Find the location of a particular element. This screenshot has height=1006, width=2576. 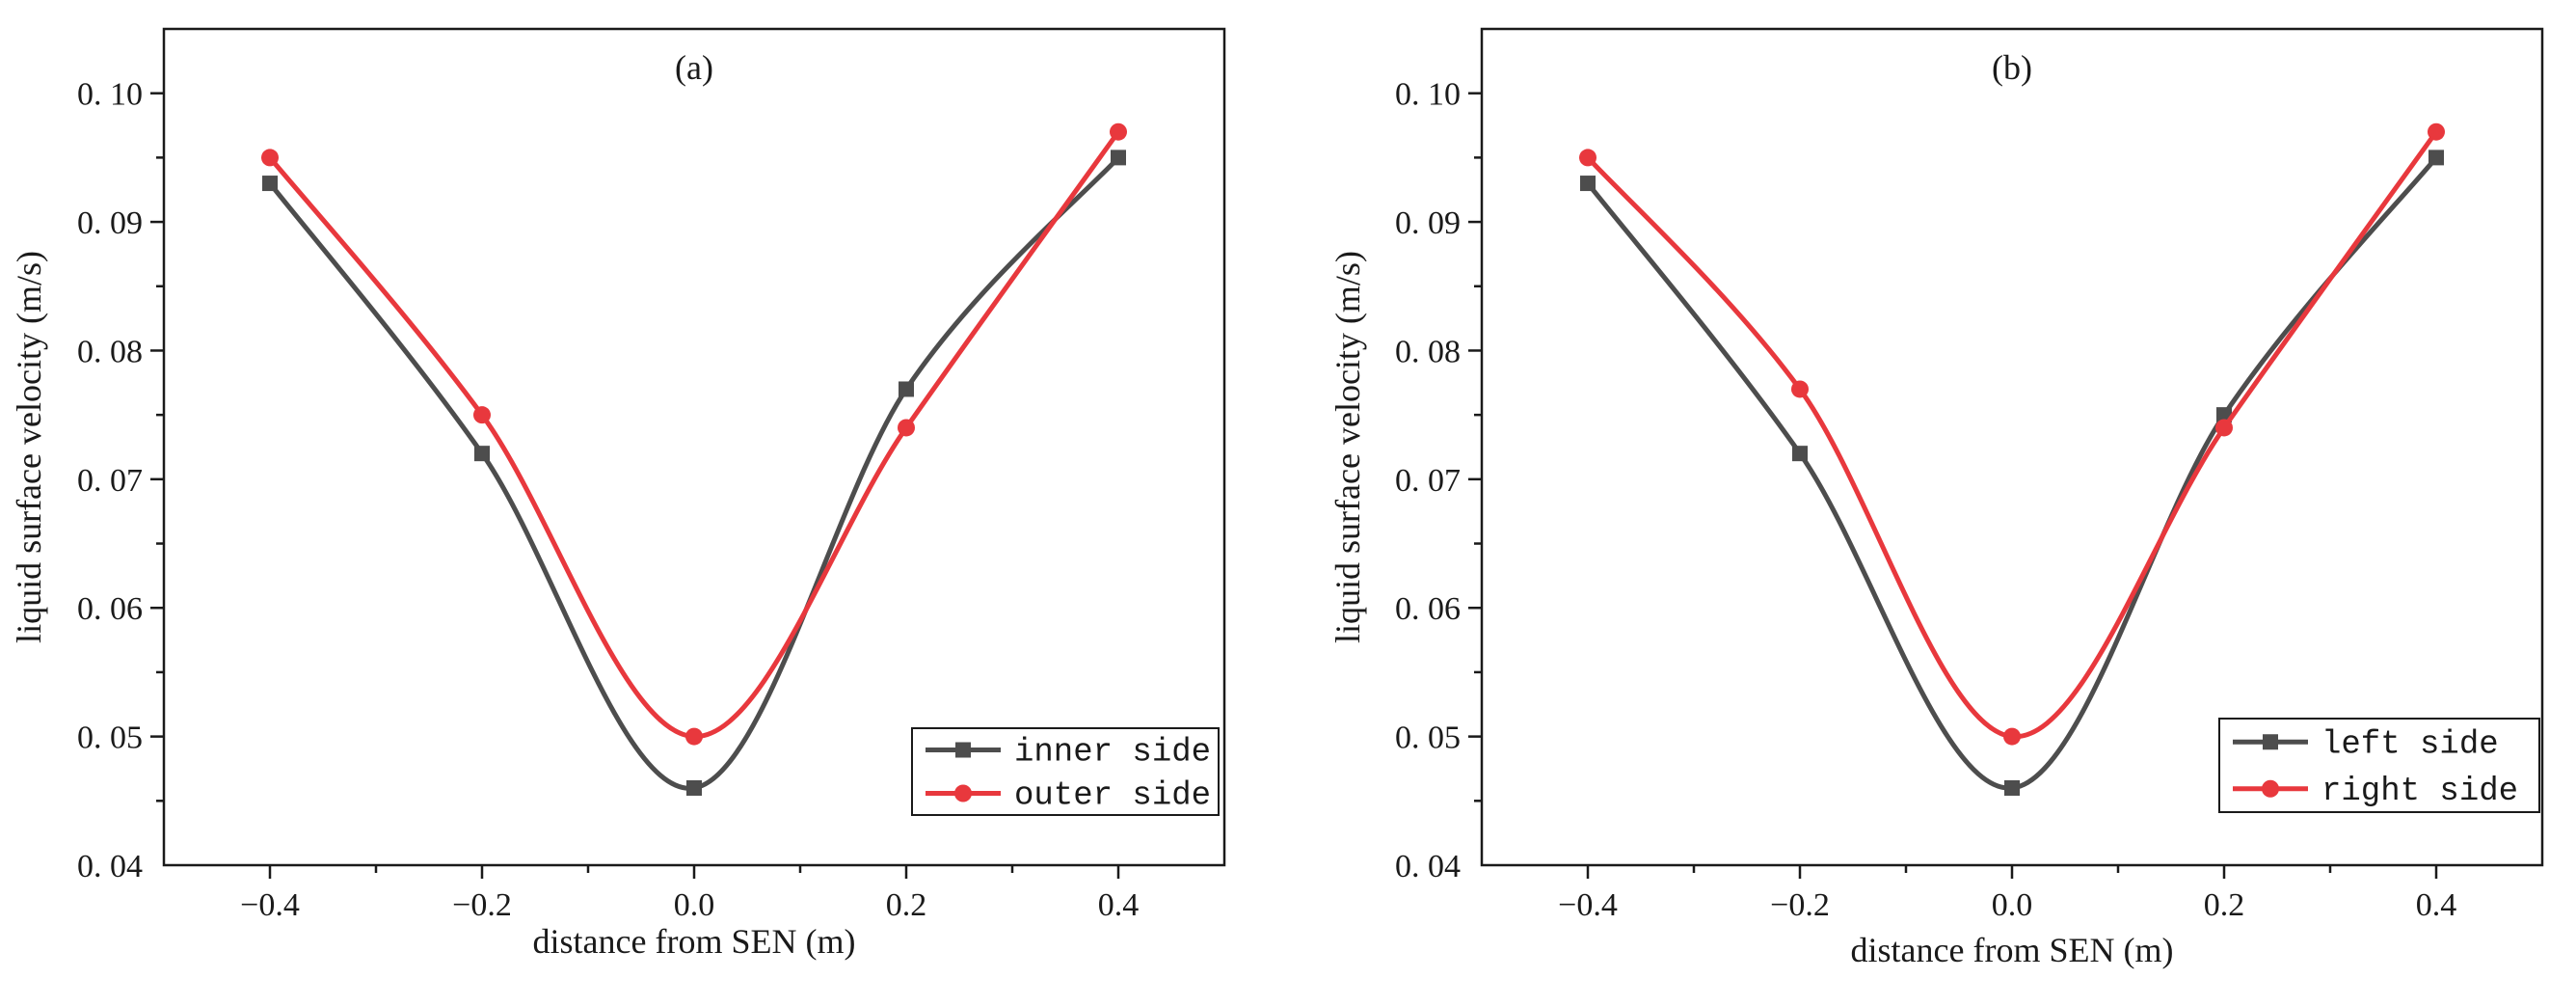

legend-label: inner side is located at coordinates (1113, 753).